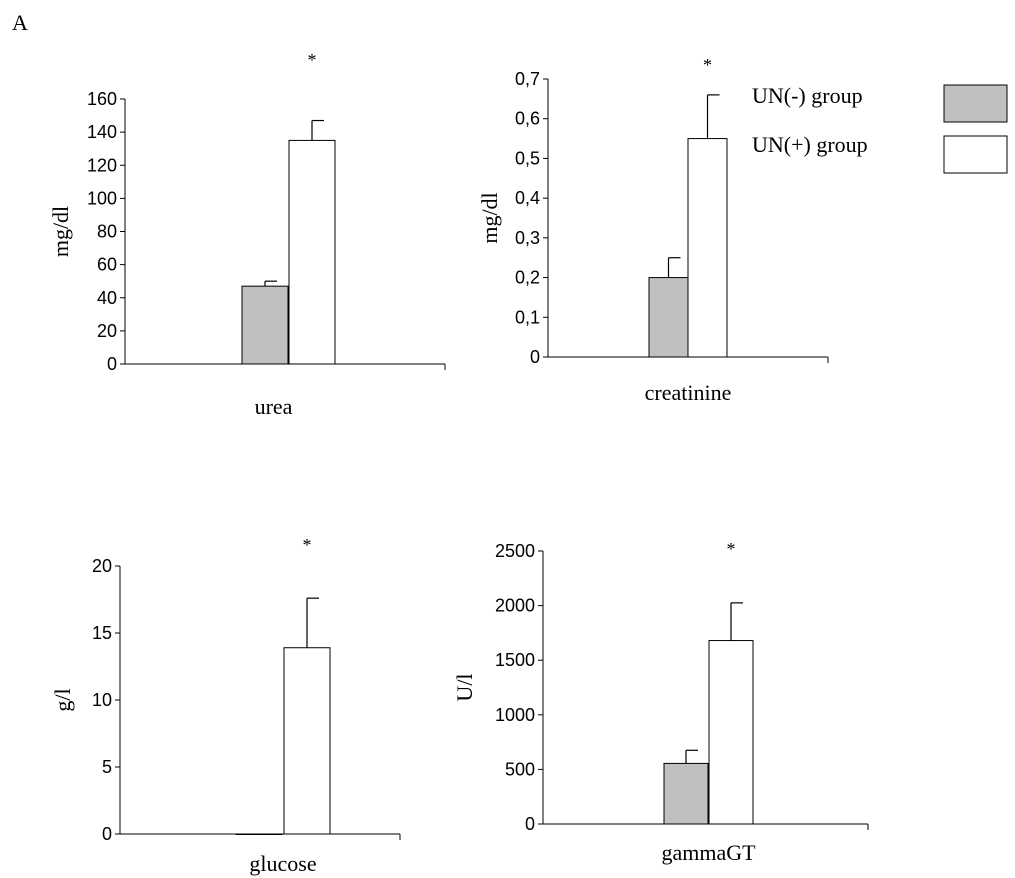 The height and width of the screenshot is (878, 1015). I want to click on x-axis-label: gammaGT, so click(708, 852).